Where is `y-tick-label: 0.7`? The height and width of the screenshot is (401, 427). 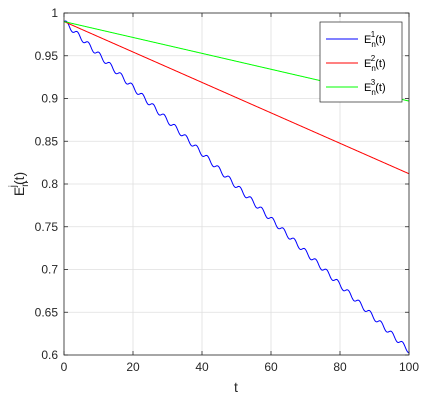
y-tick-label: 0.7 is located at coordinates (49, 270).